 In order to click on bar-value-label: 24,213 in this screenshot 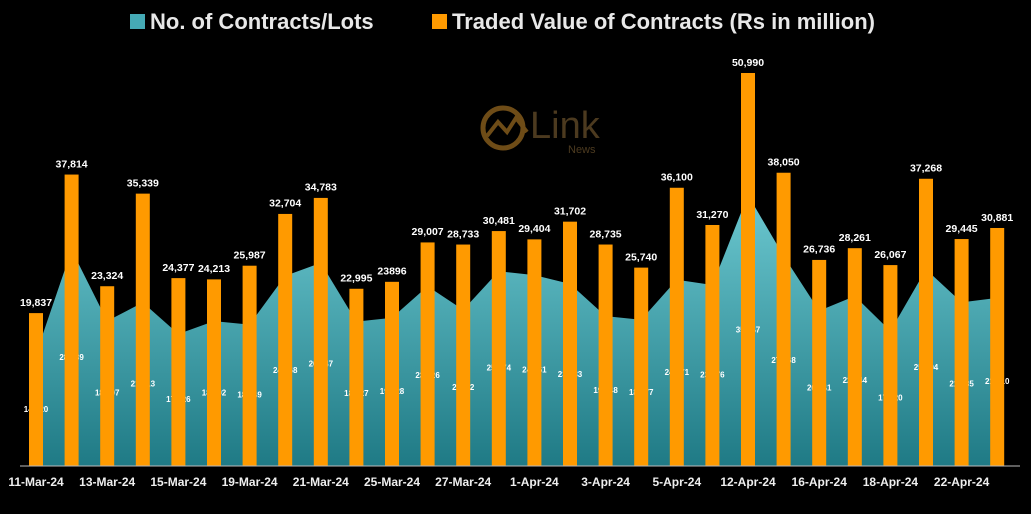, I will do `click(214, 269)`.